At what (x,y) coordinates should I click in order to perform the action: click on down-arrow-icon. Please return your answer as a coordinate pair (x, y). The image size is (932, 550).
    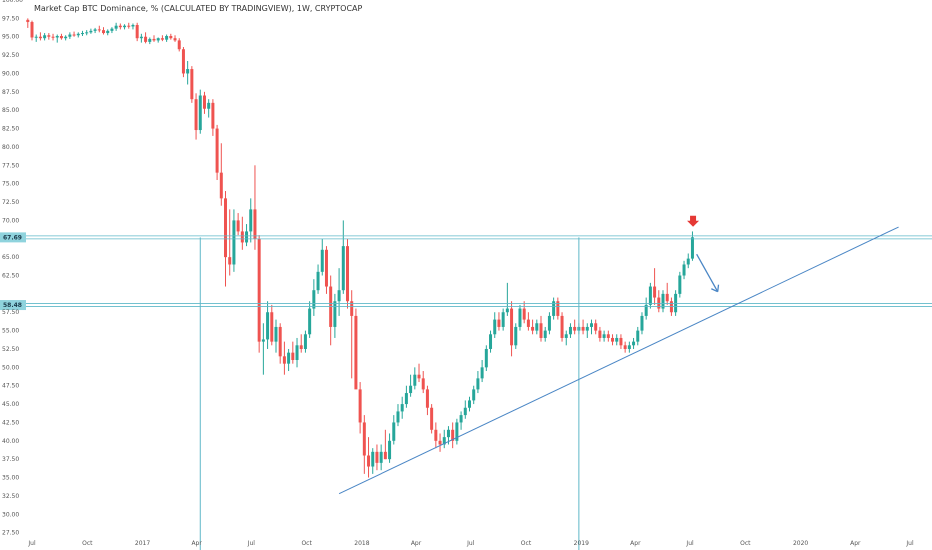
    Looking at the image, I should click on (693, 221).